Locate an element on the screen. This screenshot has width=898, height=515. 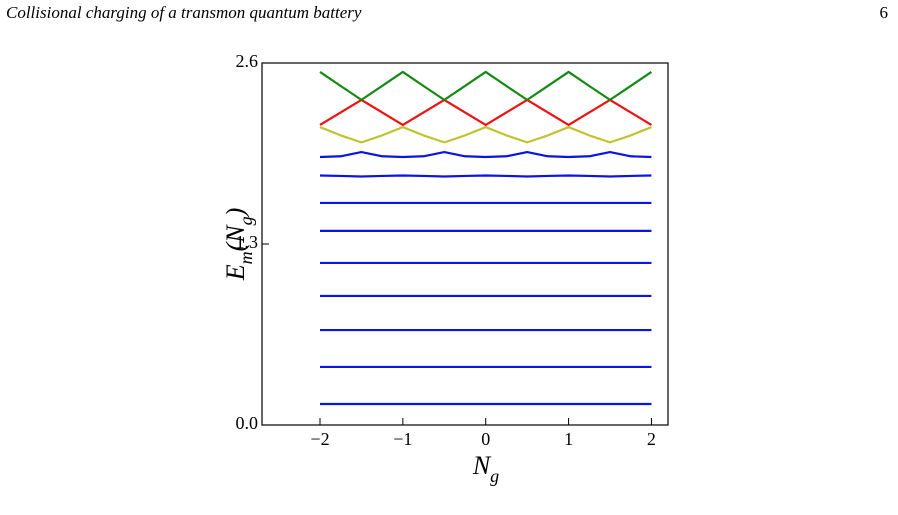
y-tick-label: 1.3 is located at coordinates (247, 242).